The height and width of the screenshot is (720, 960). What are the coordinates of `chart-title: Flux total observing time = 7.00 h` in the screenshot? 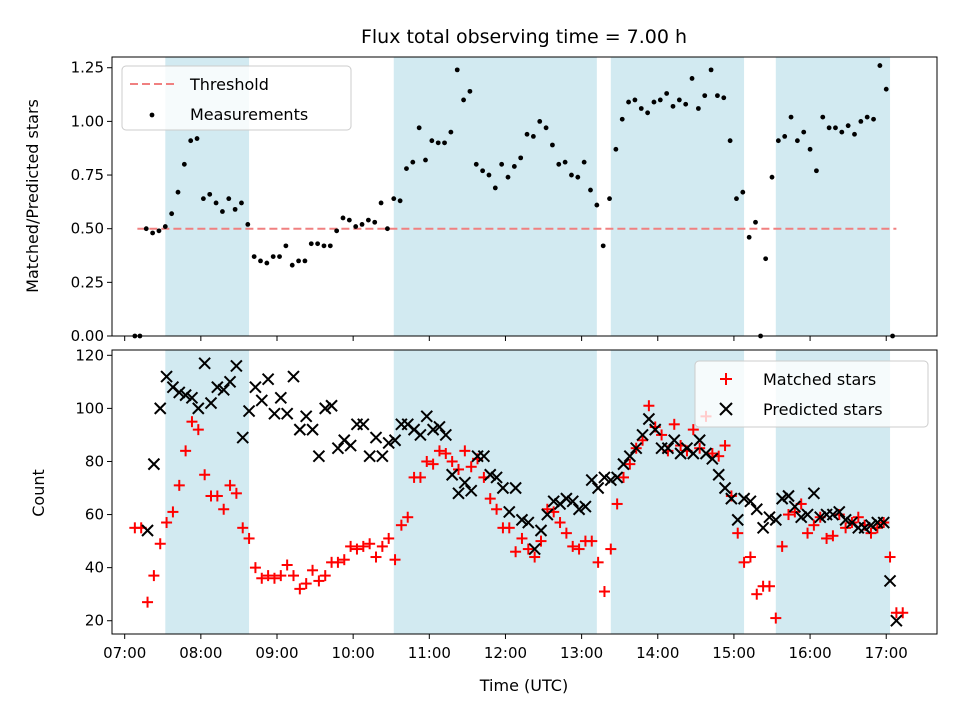 It's located at (524, 37).